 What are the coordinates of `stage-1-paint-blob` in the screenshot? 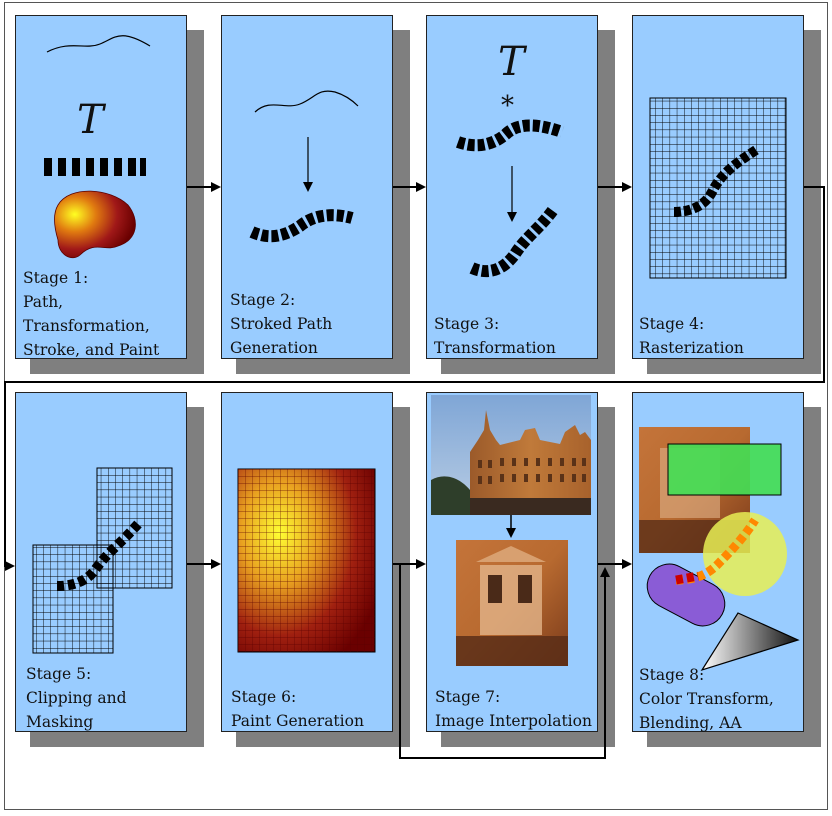 It's located at (95, 224).